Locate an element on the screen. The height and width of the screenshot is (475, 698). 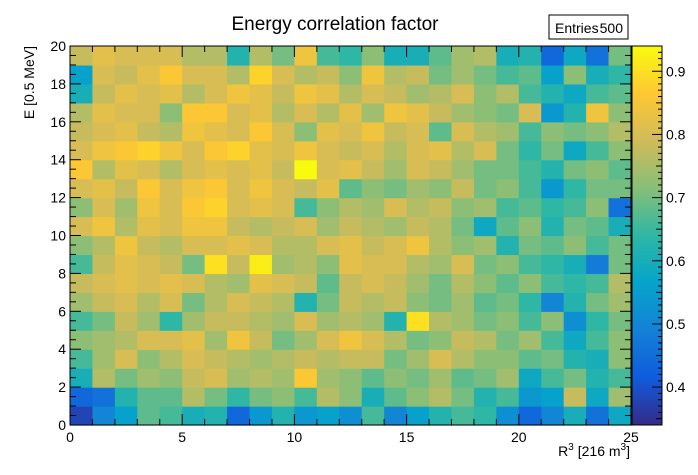
z-tick-label: 0.4 is located at coordinates (676, 387).